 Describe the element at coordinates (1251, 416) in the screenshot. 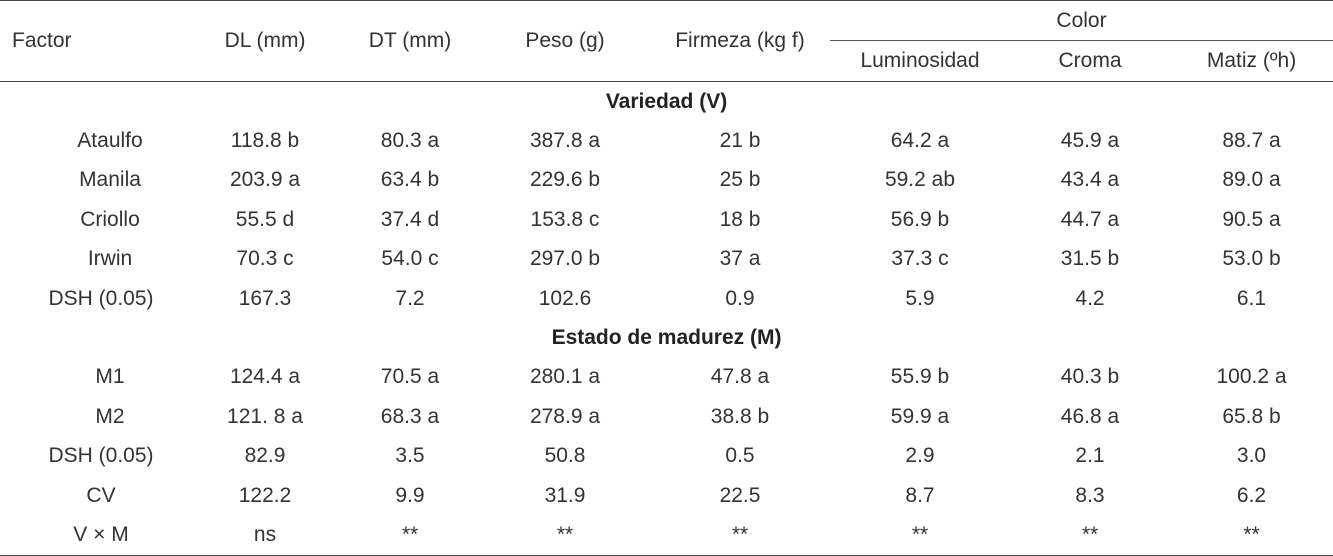

I see `cell-matiz: 65.8 b` at that location.